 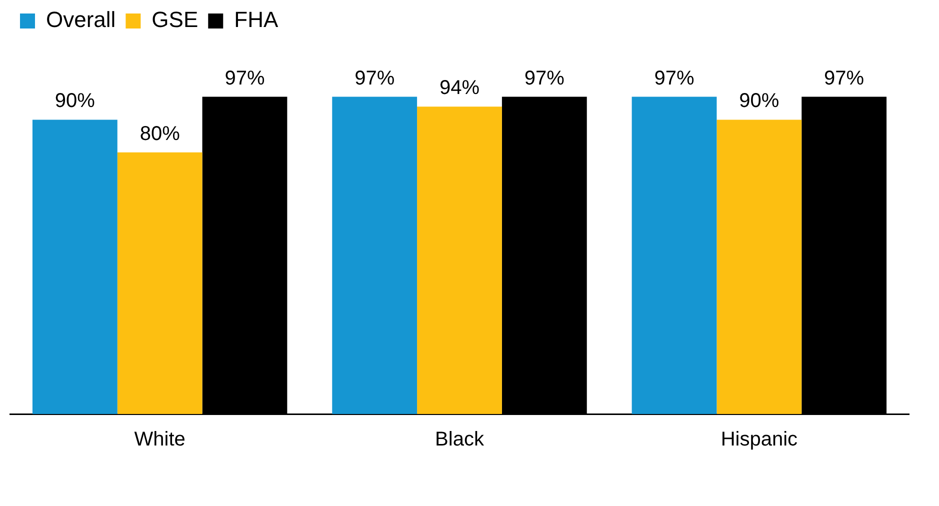 I want to click on x-tick-label: White, so click(x=160, y=439).